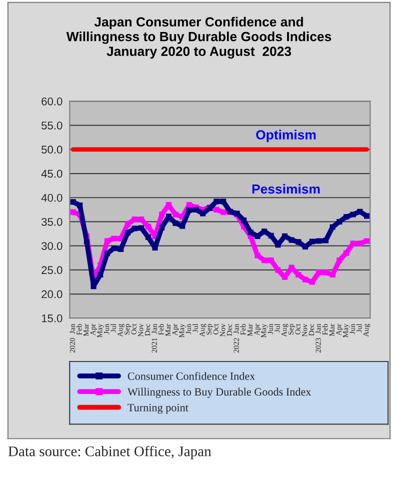 The image size is (398, 482). I want to click on chart-title: Japan Consumer Confidence and Willingness to Buy Durable Goods Indices January 2020 to August 2023, so click(199, 37).